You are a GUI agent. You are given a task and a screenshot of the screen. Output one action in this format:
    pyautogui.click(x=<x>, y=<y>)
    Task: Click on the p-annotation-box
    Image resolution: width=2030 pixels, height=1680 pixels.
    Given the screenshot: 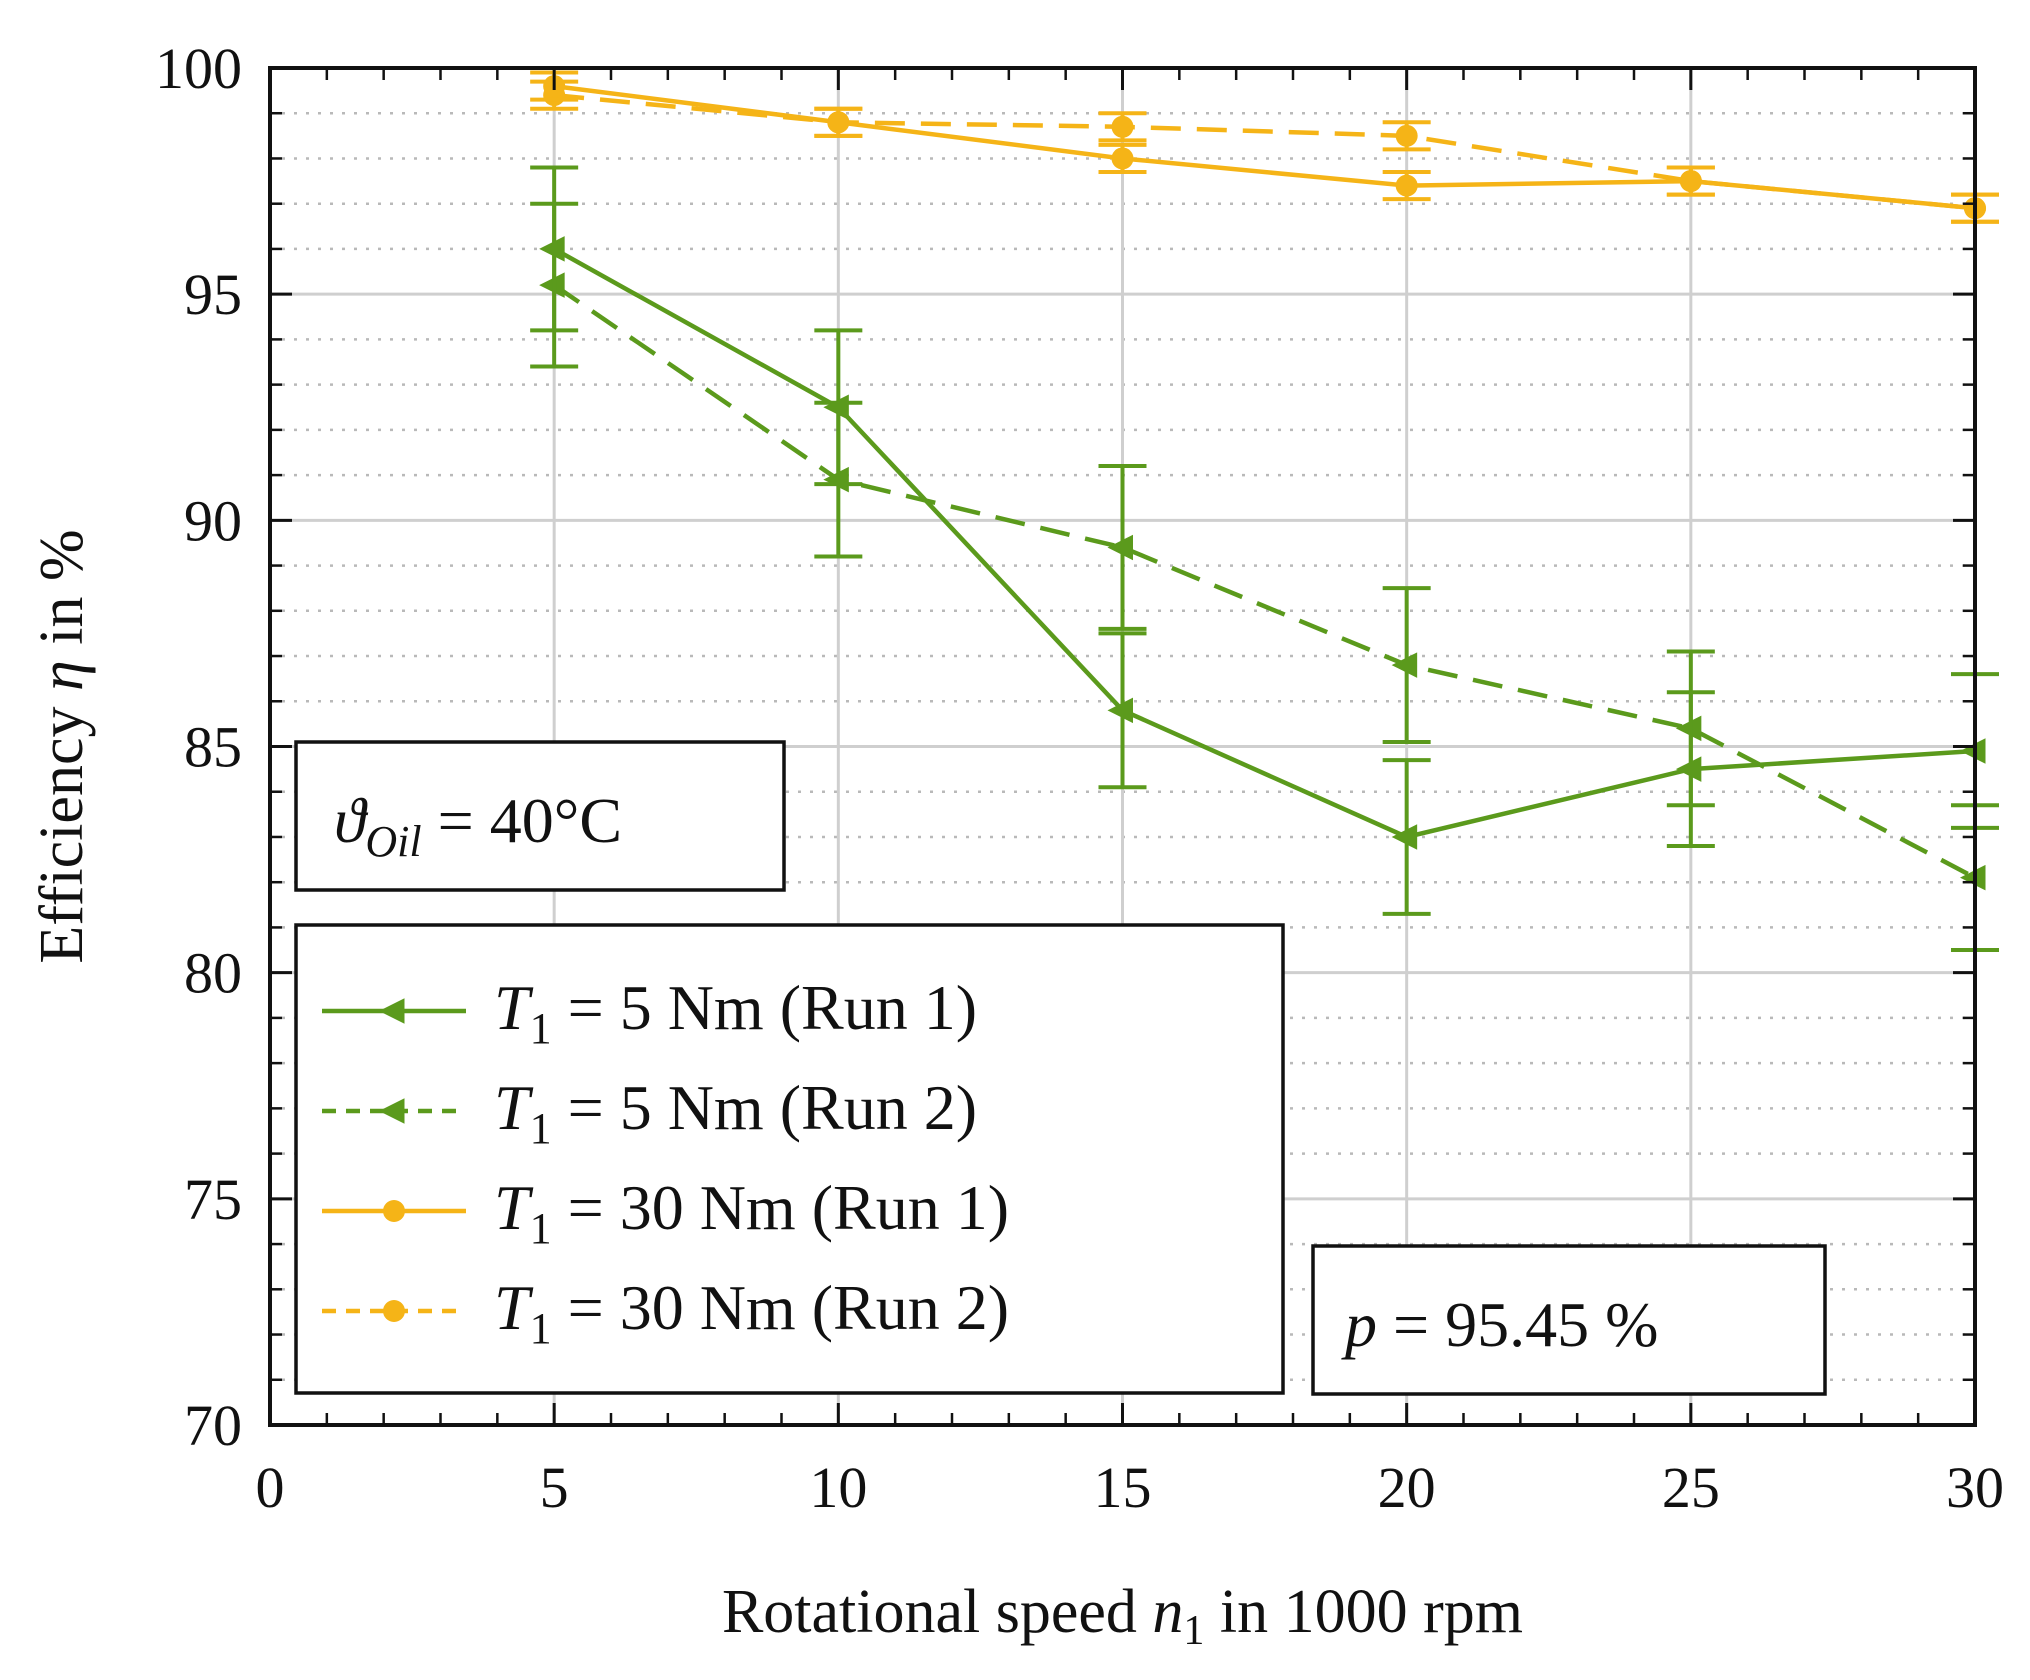 What is the action you would take?
    pyautogui.click(x=1569, y=1320)
    